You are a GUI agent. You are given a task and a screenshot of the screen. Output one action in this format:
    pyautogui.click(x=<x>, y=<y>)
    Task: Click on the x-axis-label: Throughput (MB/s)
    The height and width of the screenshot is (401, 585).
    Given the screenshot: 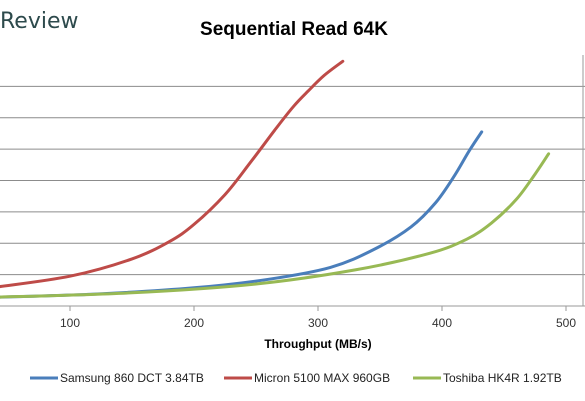 What is the action you would take?
    pyautogui.click(x=317, y=344)
    